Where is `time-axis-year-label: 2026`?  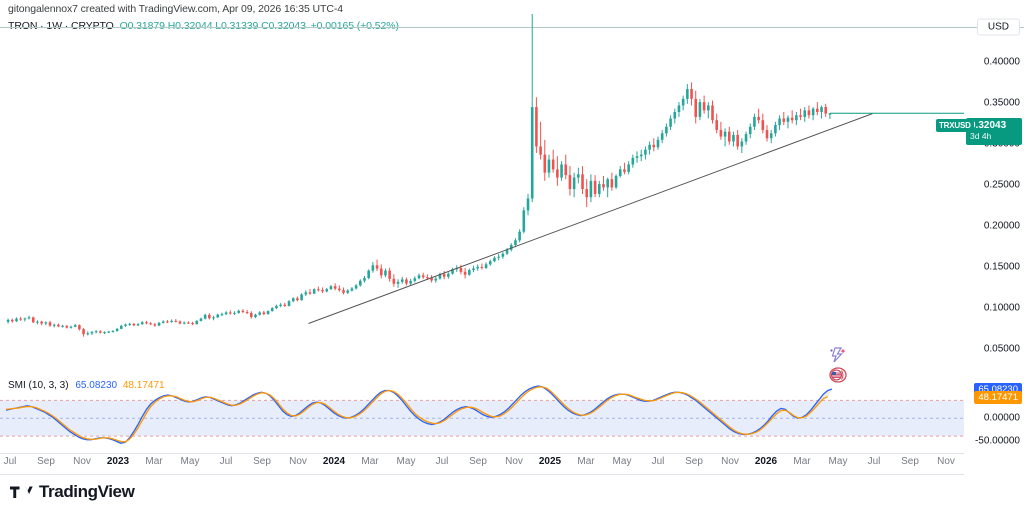 time-axis-year-label: 2026 is located at coordinates (766, 461).